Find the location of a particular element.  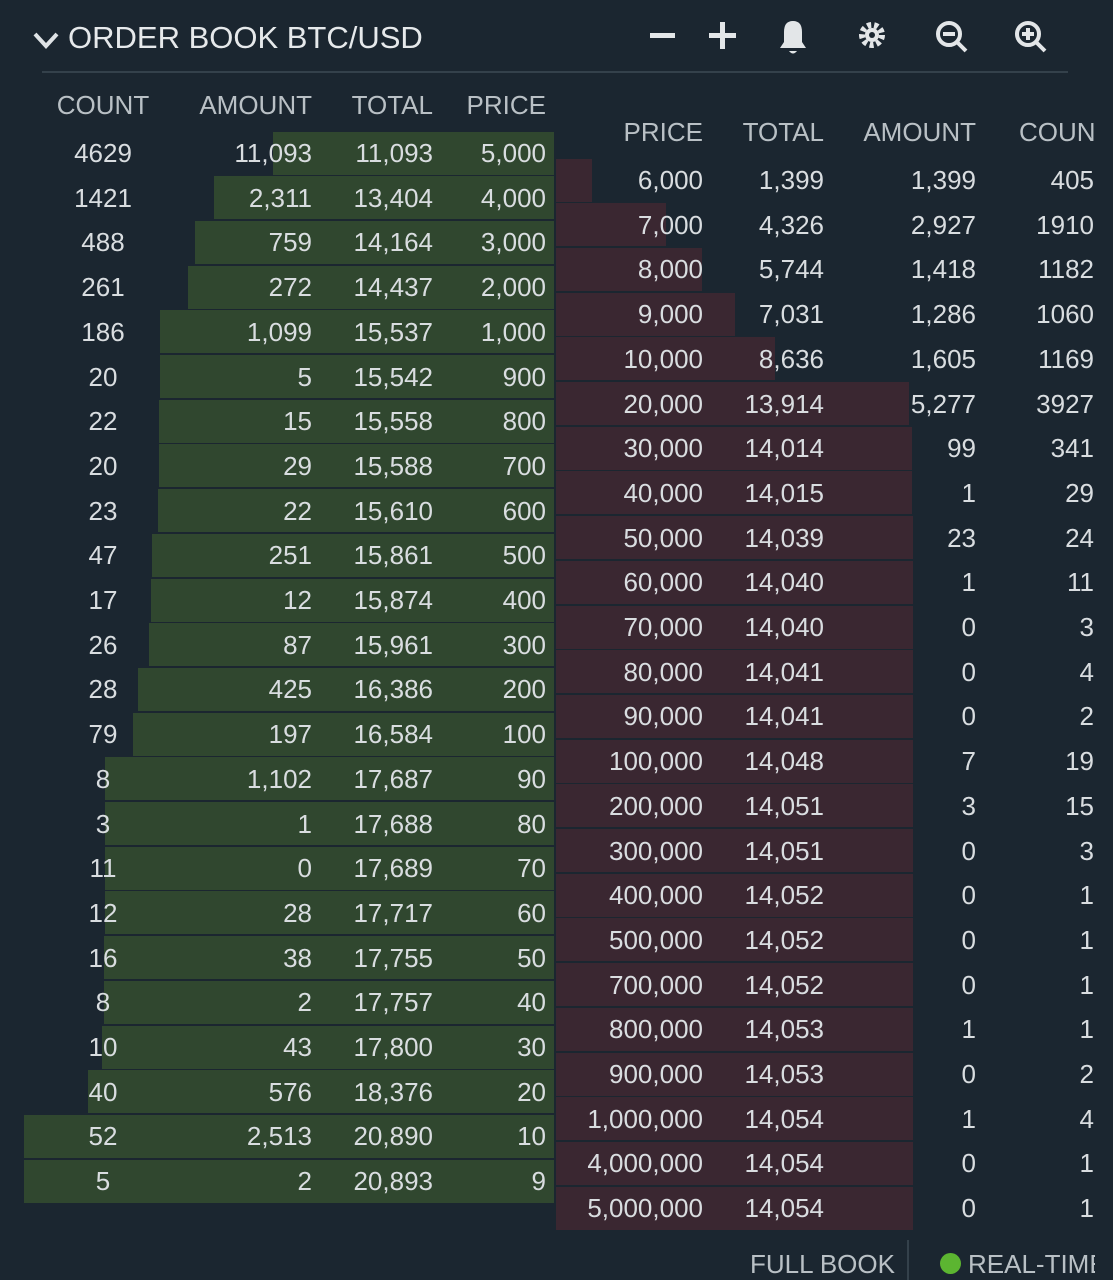

settings-icon is located at coordinates (872, 35).